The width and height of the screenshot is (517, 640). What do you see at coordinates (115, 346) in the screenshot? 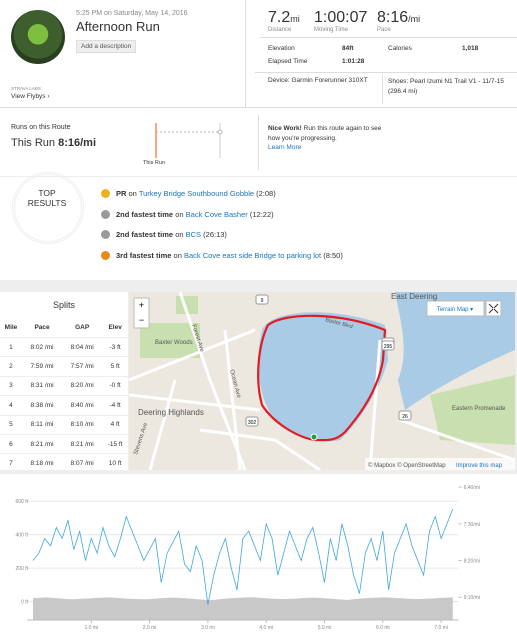
I see `split-cell: -3 ft` at bounding box center [115, 346].